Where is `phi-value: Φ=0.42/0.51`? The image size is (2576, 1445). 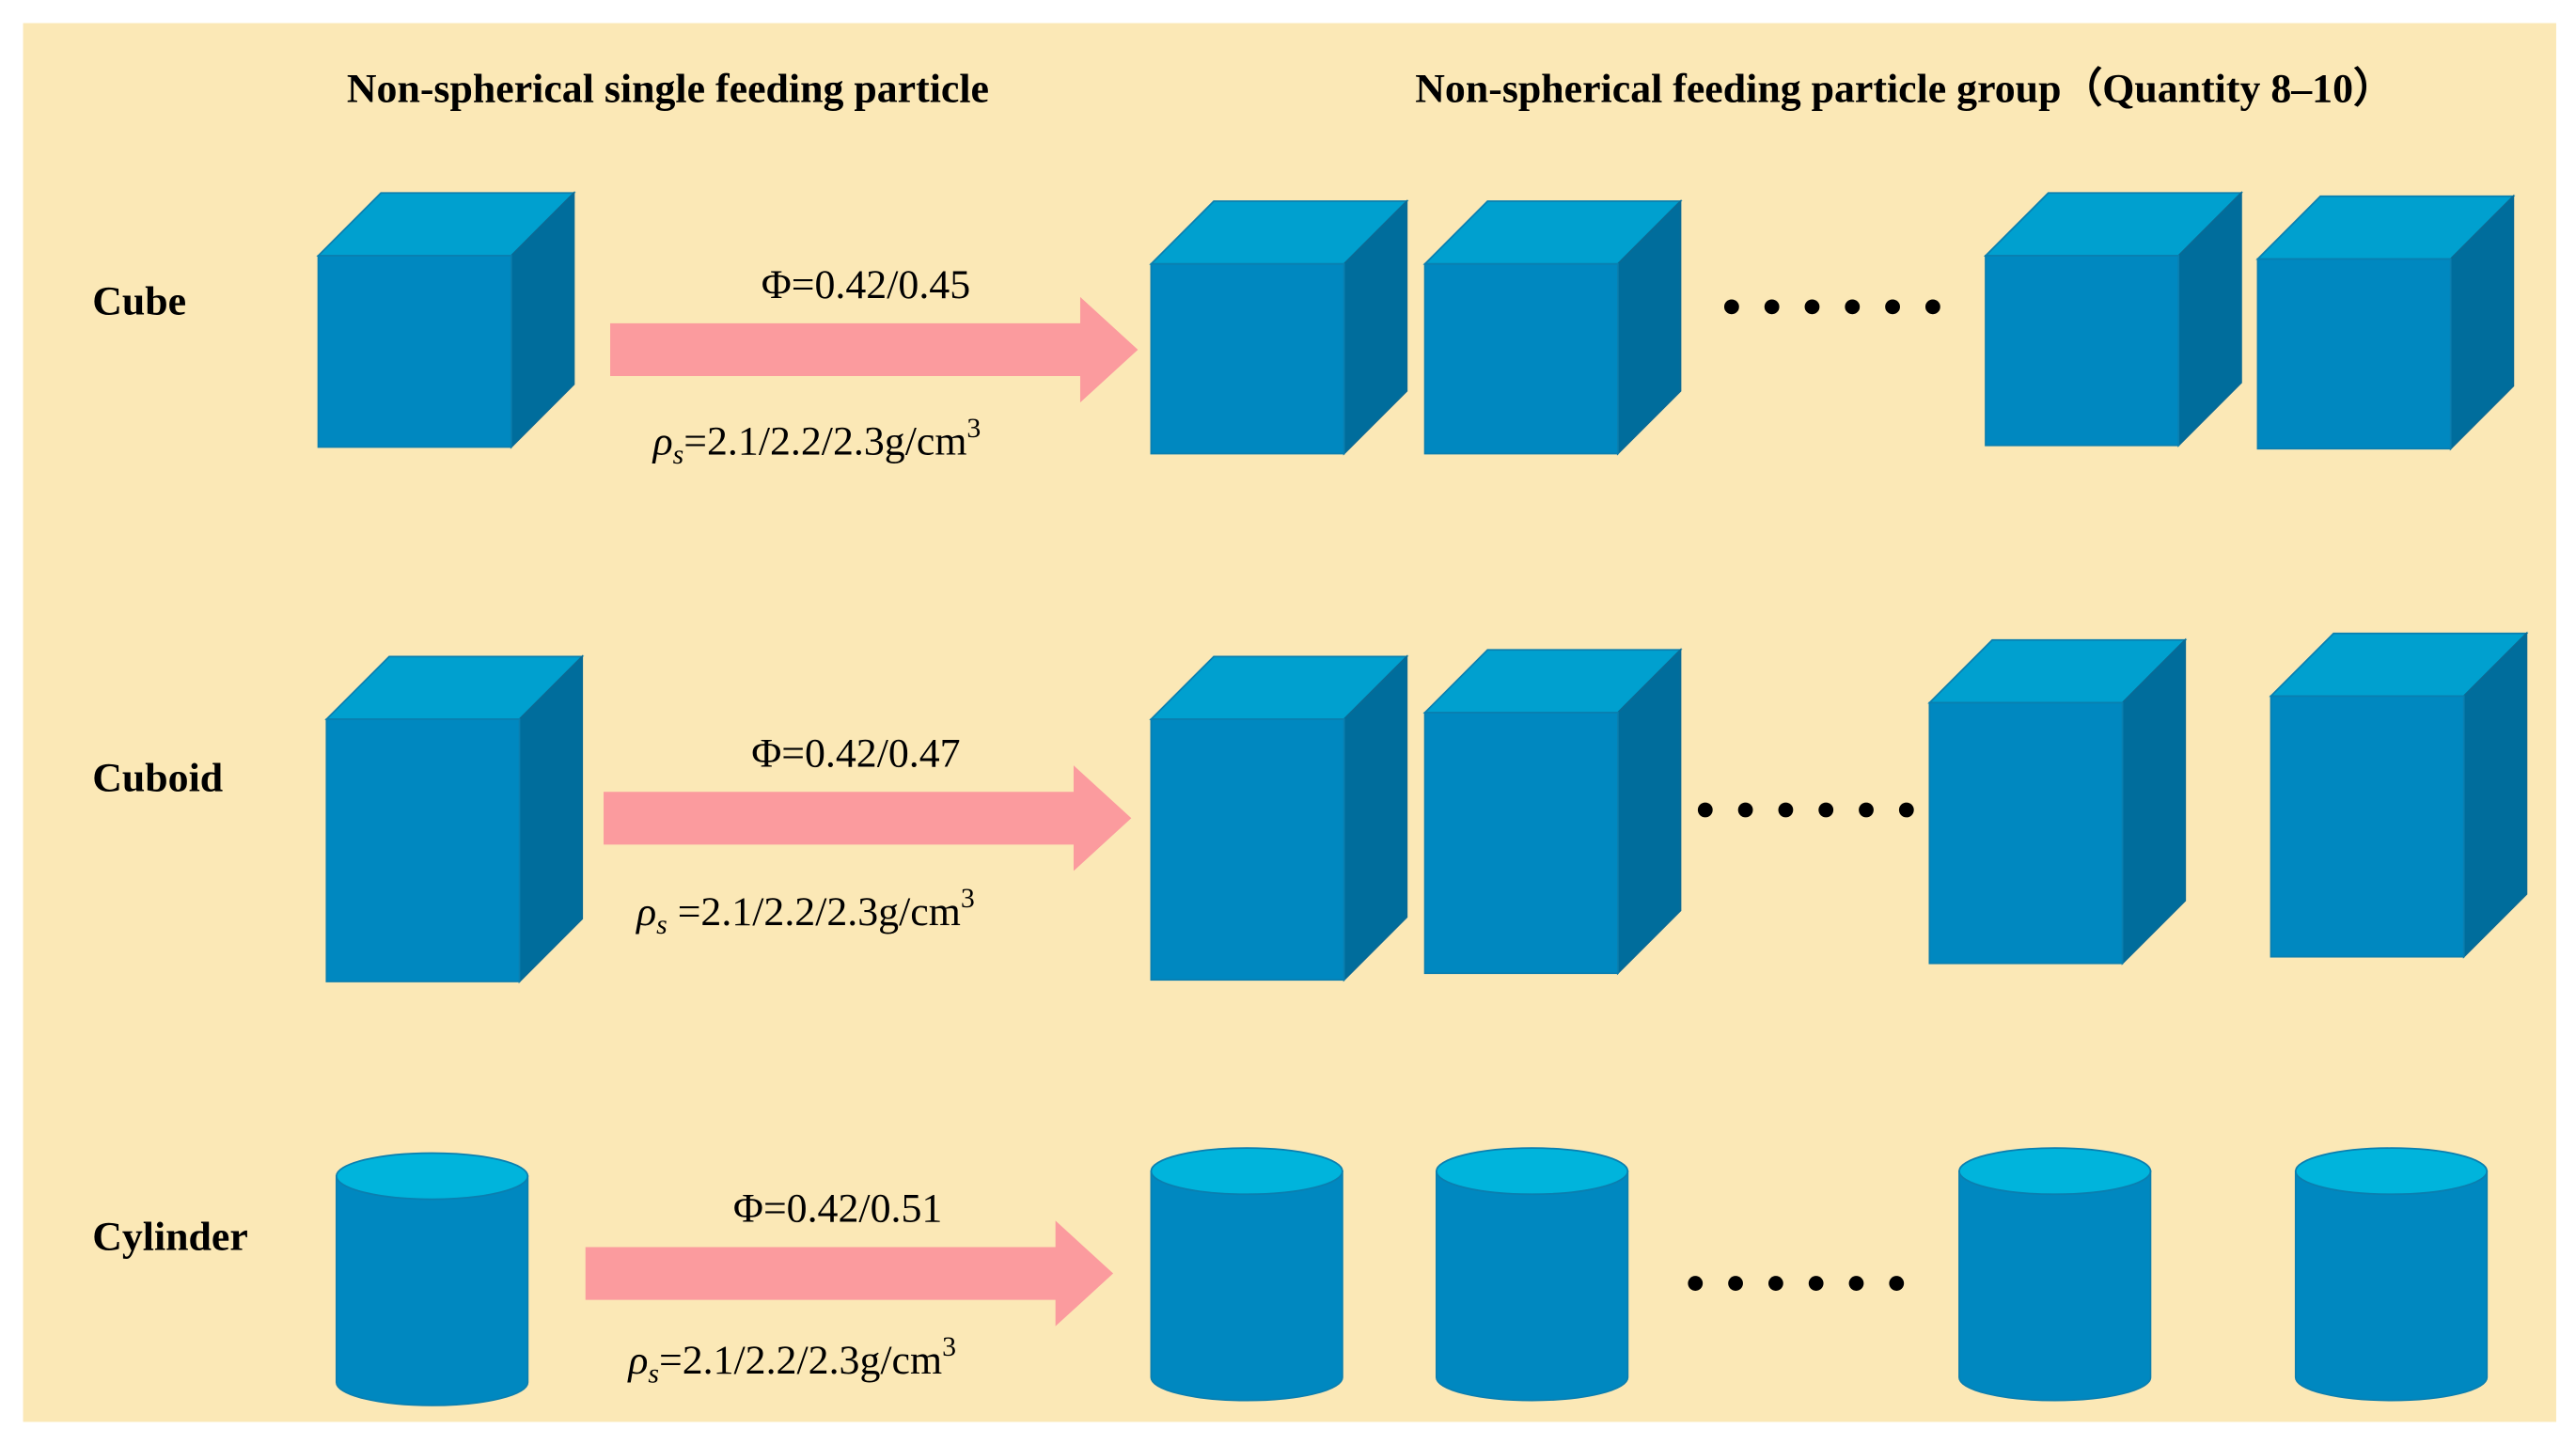 phi-value: Φ=0.42/0.51 is located at coordinates (837, 1209).